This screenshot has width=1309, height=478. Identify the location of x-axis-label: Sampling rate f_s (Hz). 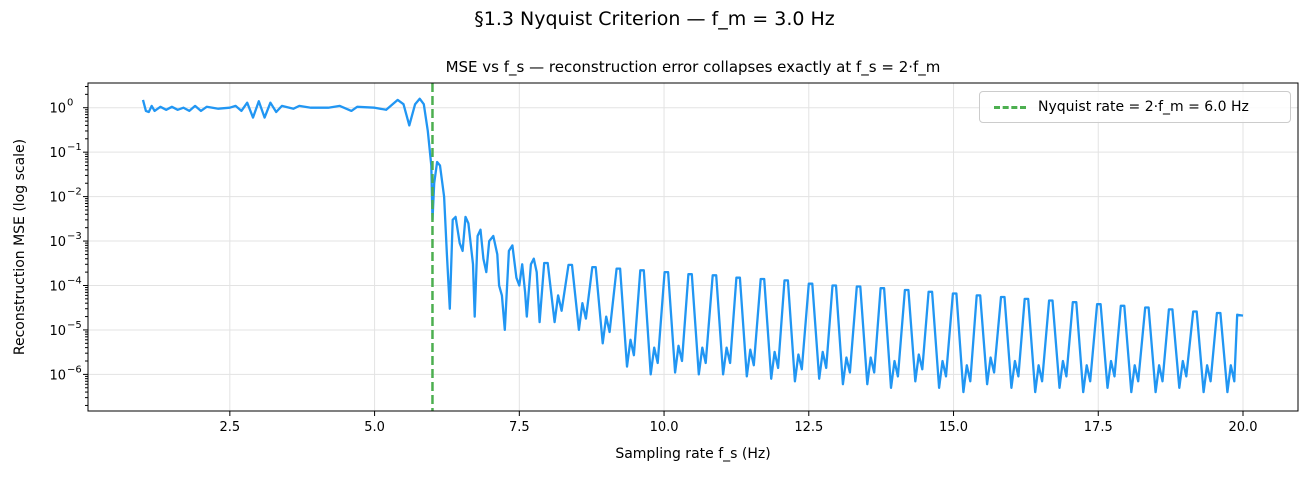
(693, 454).